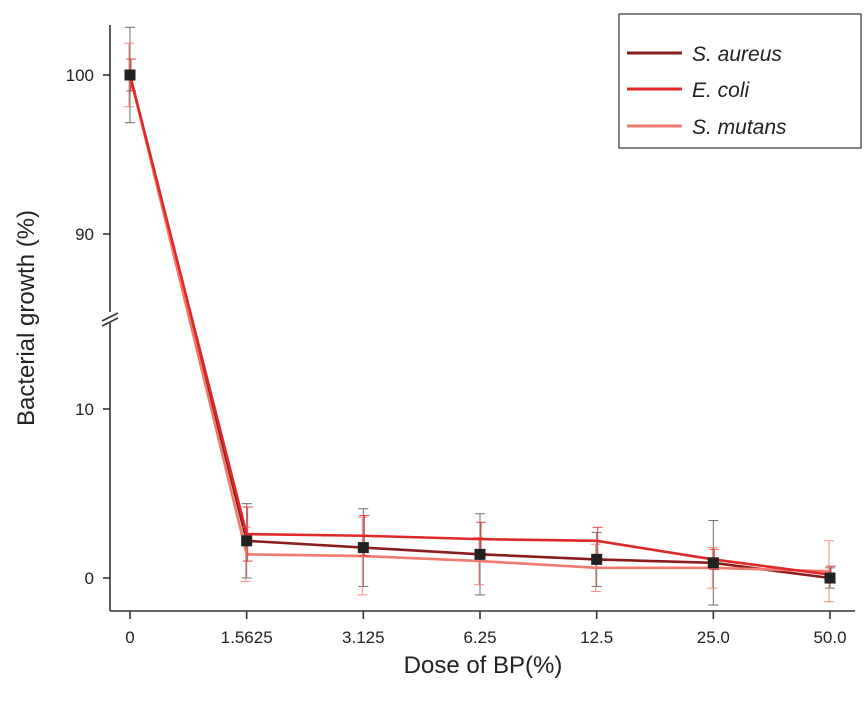  Describe the element at coordinates (129, 637) in the screenshot. I see `x-tick-label-0: 0` at that location.